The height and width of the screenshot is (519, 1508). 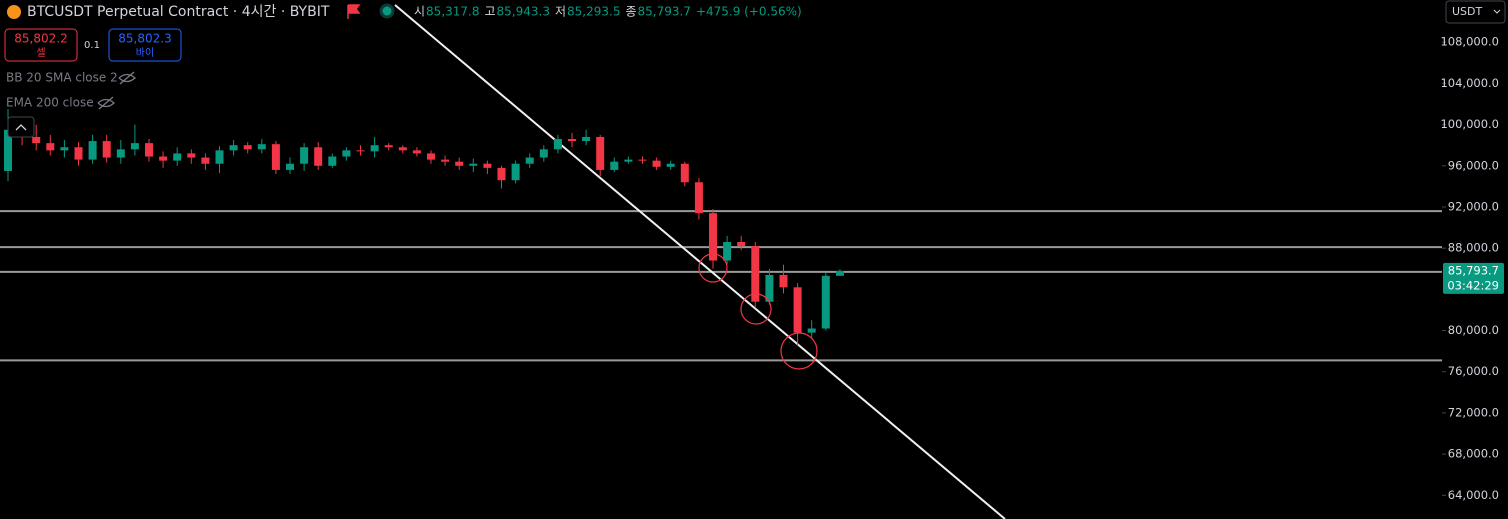 I want to click on y-tick-label: 88,000.0, so click(x=1473, y=248).